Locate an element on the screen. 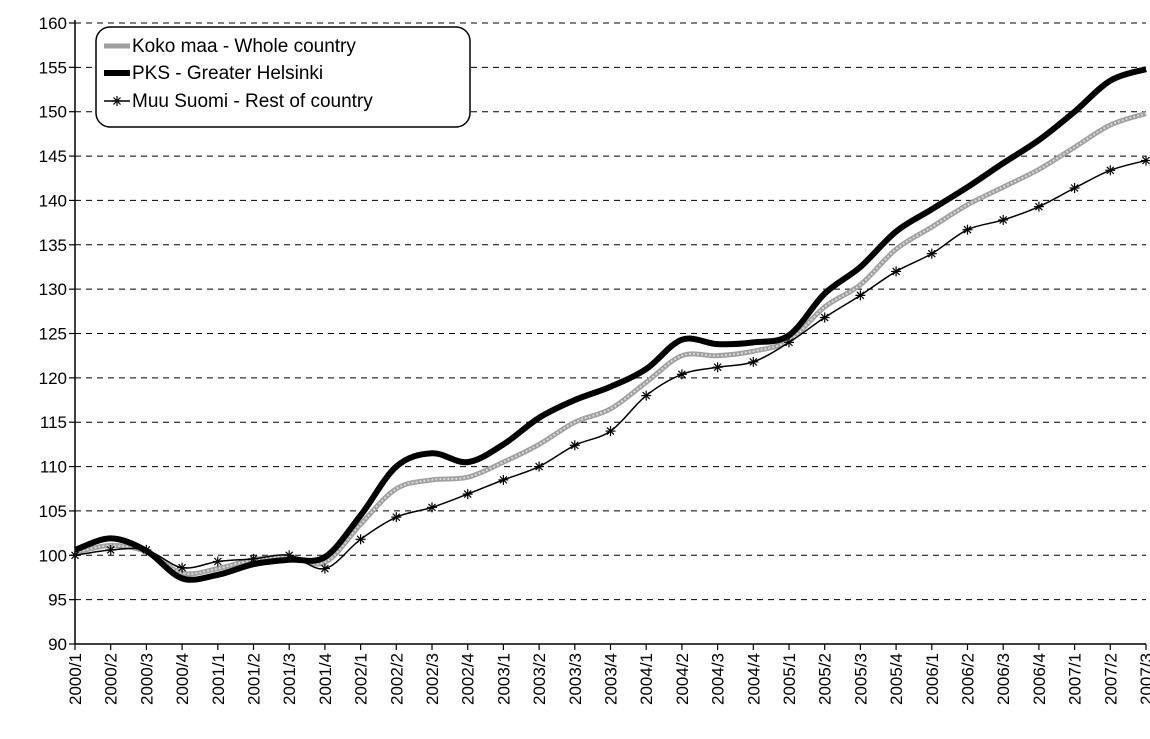 The height and width of the screenshot is (739, 1150). x-tick-label: 2005/3 is located at coordinates (860, 679).